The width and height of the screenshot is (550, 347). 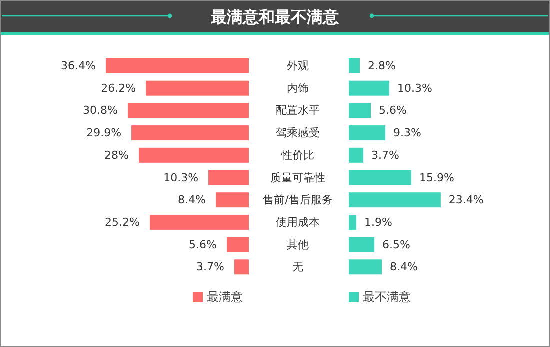 I want to click on y-tick-label: 无, so click(x=298, y=267).